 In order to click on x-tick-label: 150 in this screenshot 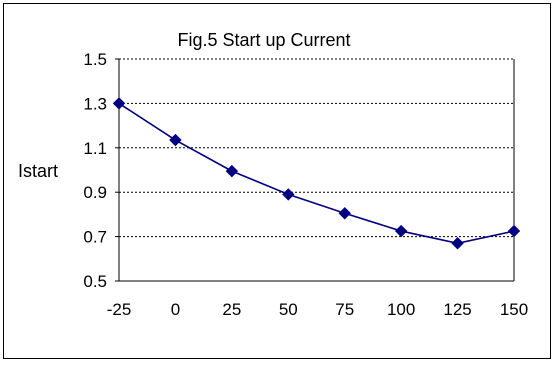, I will do `click(514, 309)`.